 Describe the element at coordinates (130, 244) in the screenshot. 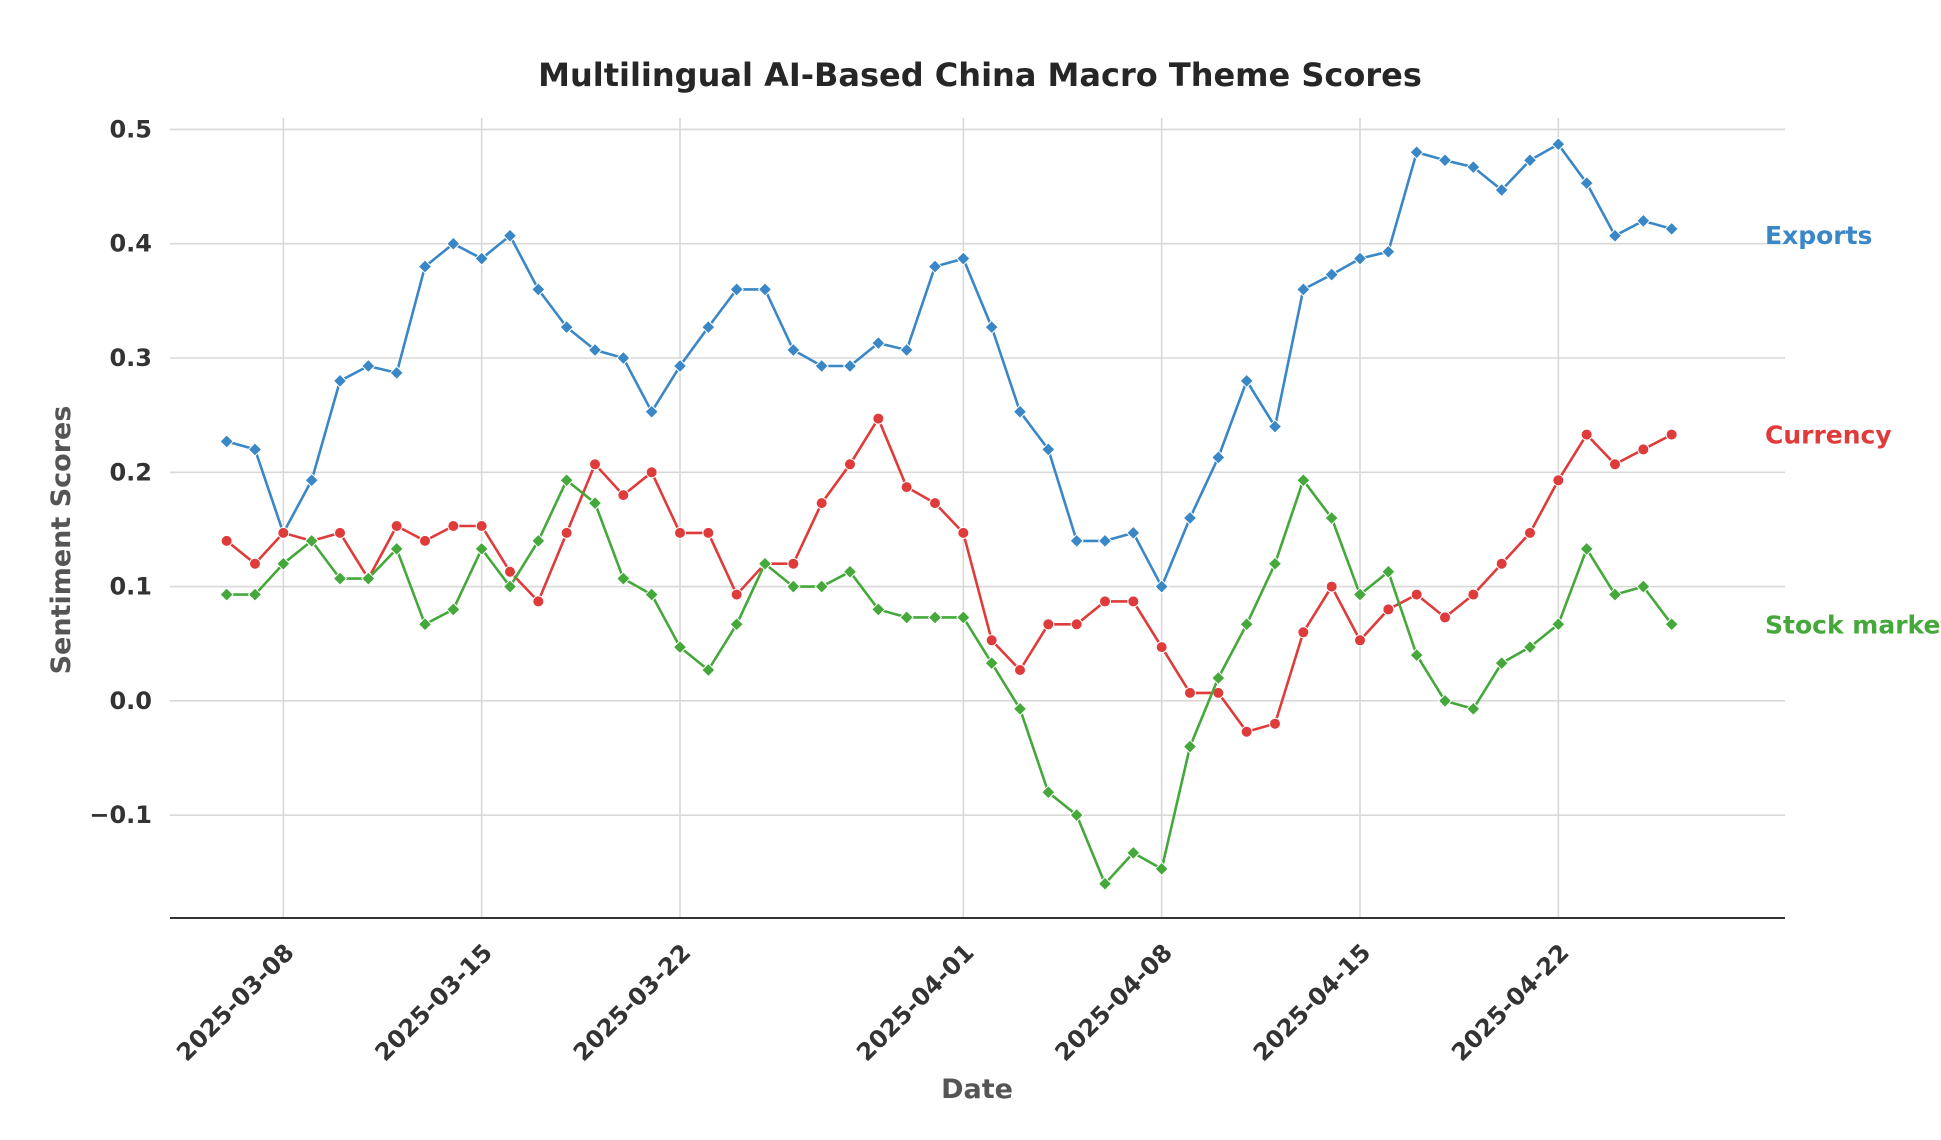

I see `y-tick-label: 0.4` at that location.